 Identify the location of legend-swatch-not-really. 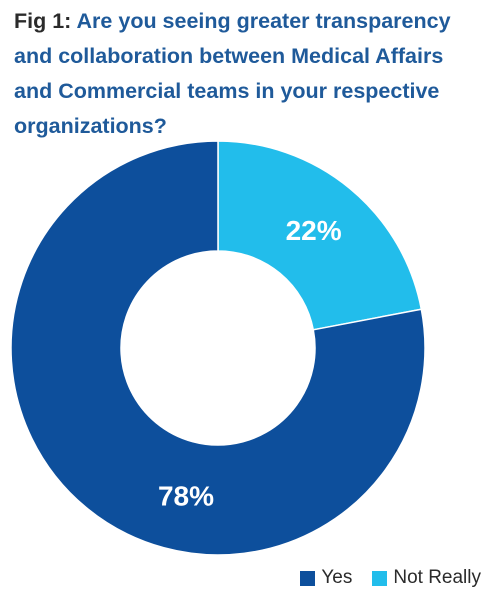
(380, 578).